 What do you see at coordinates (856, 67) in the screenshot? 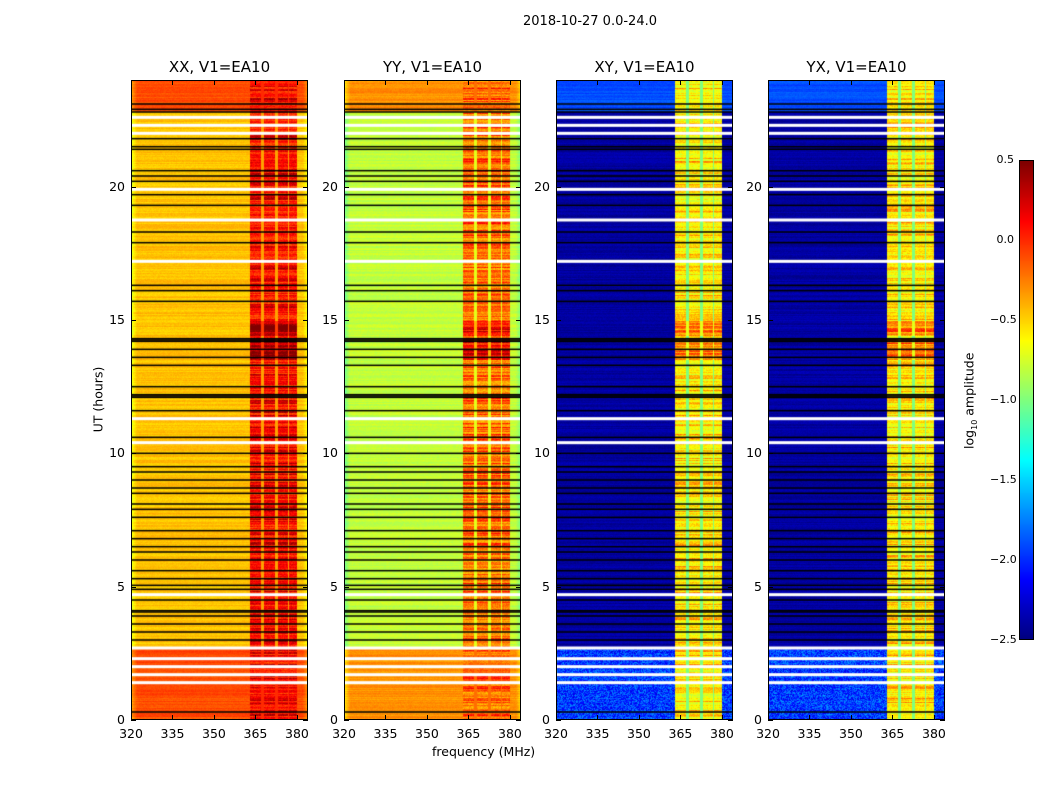
I see `panel-title: YX, V1=EA10` at bounding box center [856, 67].